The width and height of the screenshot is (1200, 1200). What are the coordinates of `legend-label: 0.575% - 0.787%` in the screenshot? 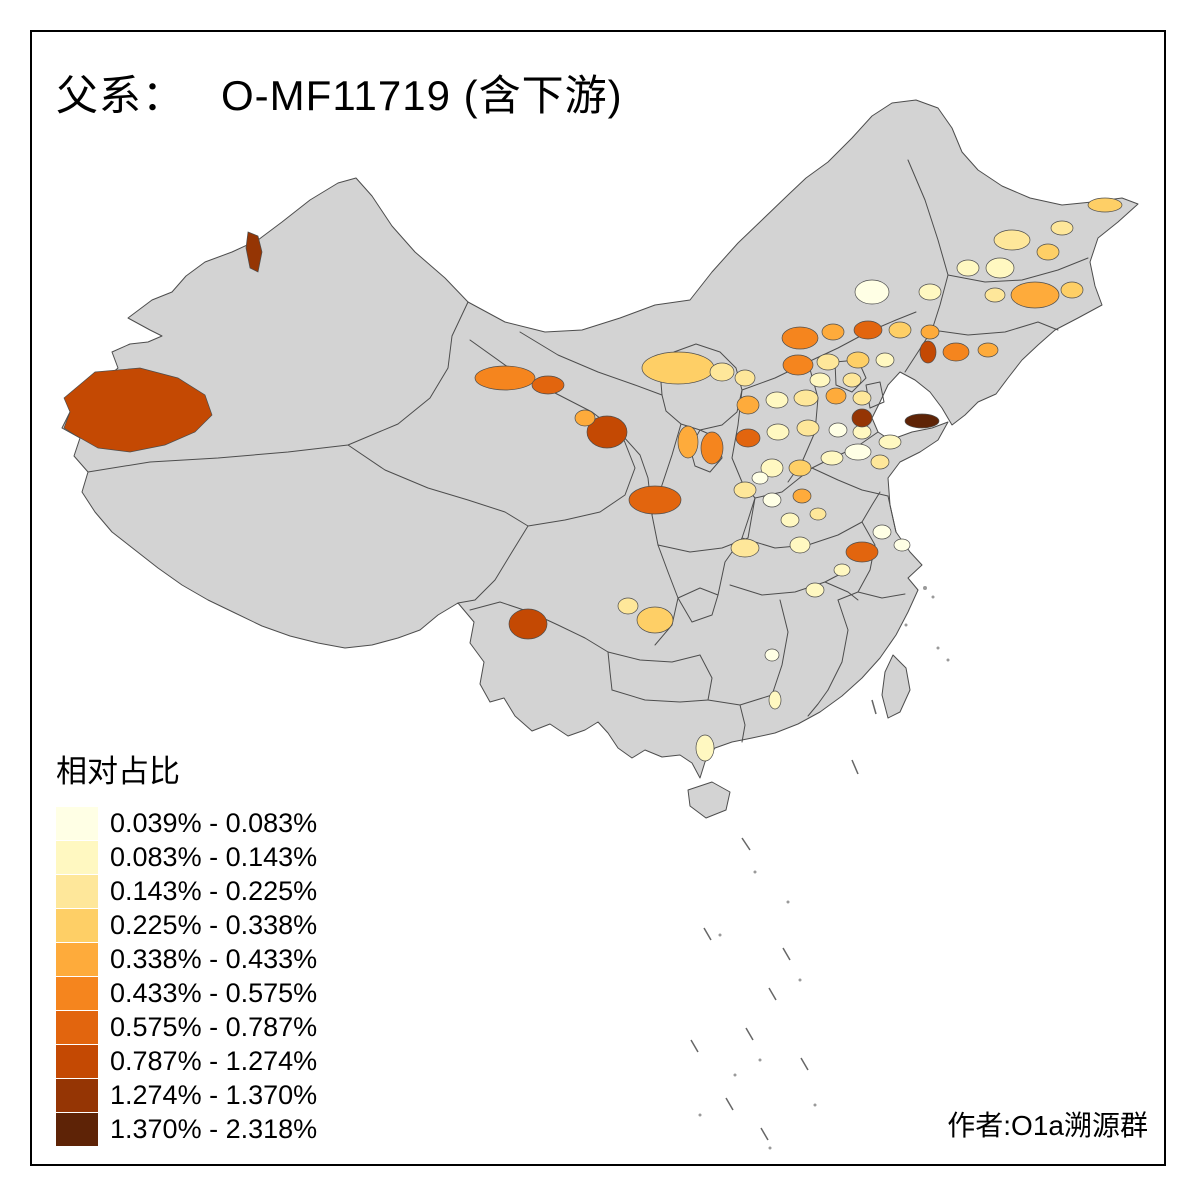 It's located at (214, 1027).